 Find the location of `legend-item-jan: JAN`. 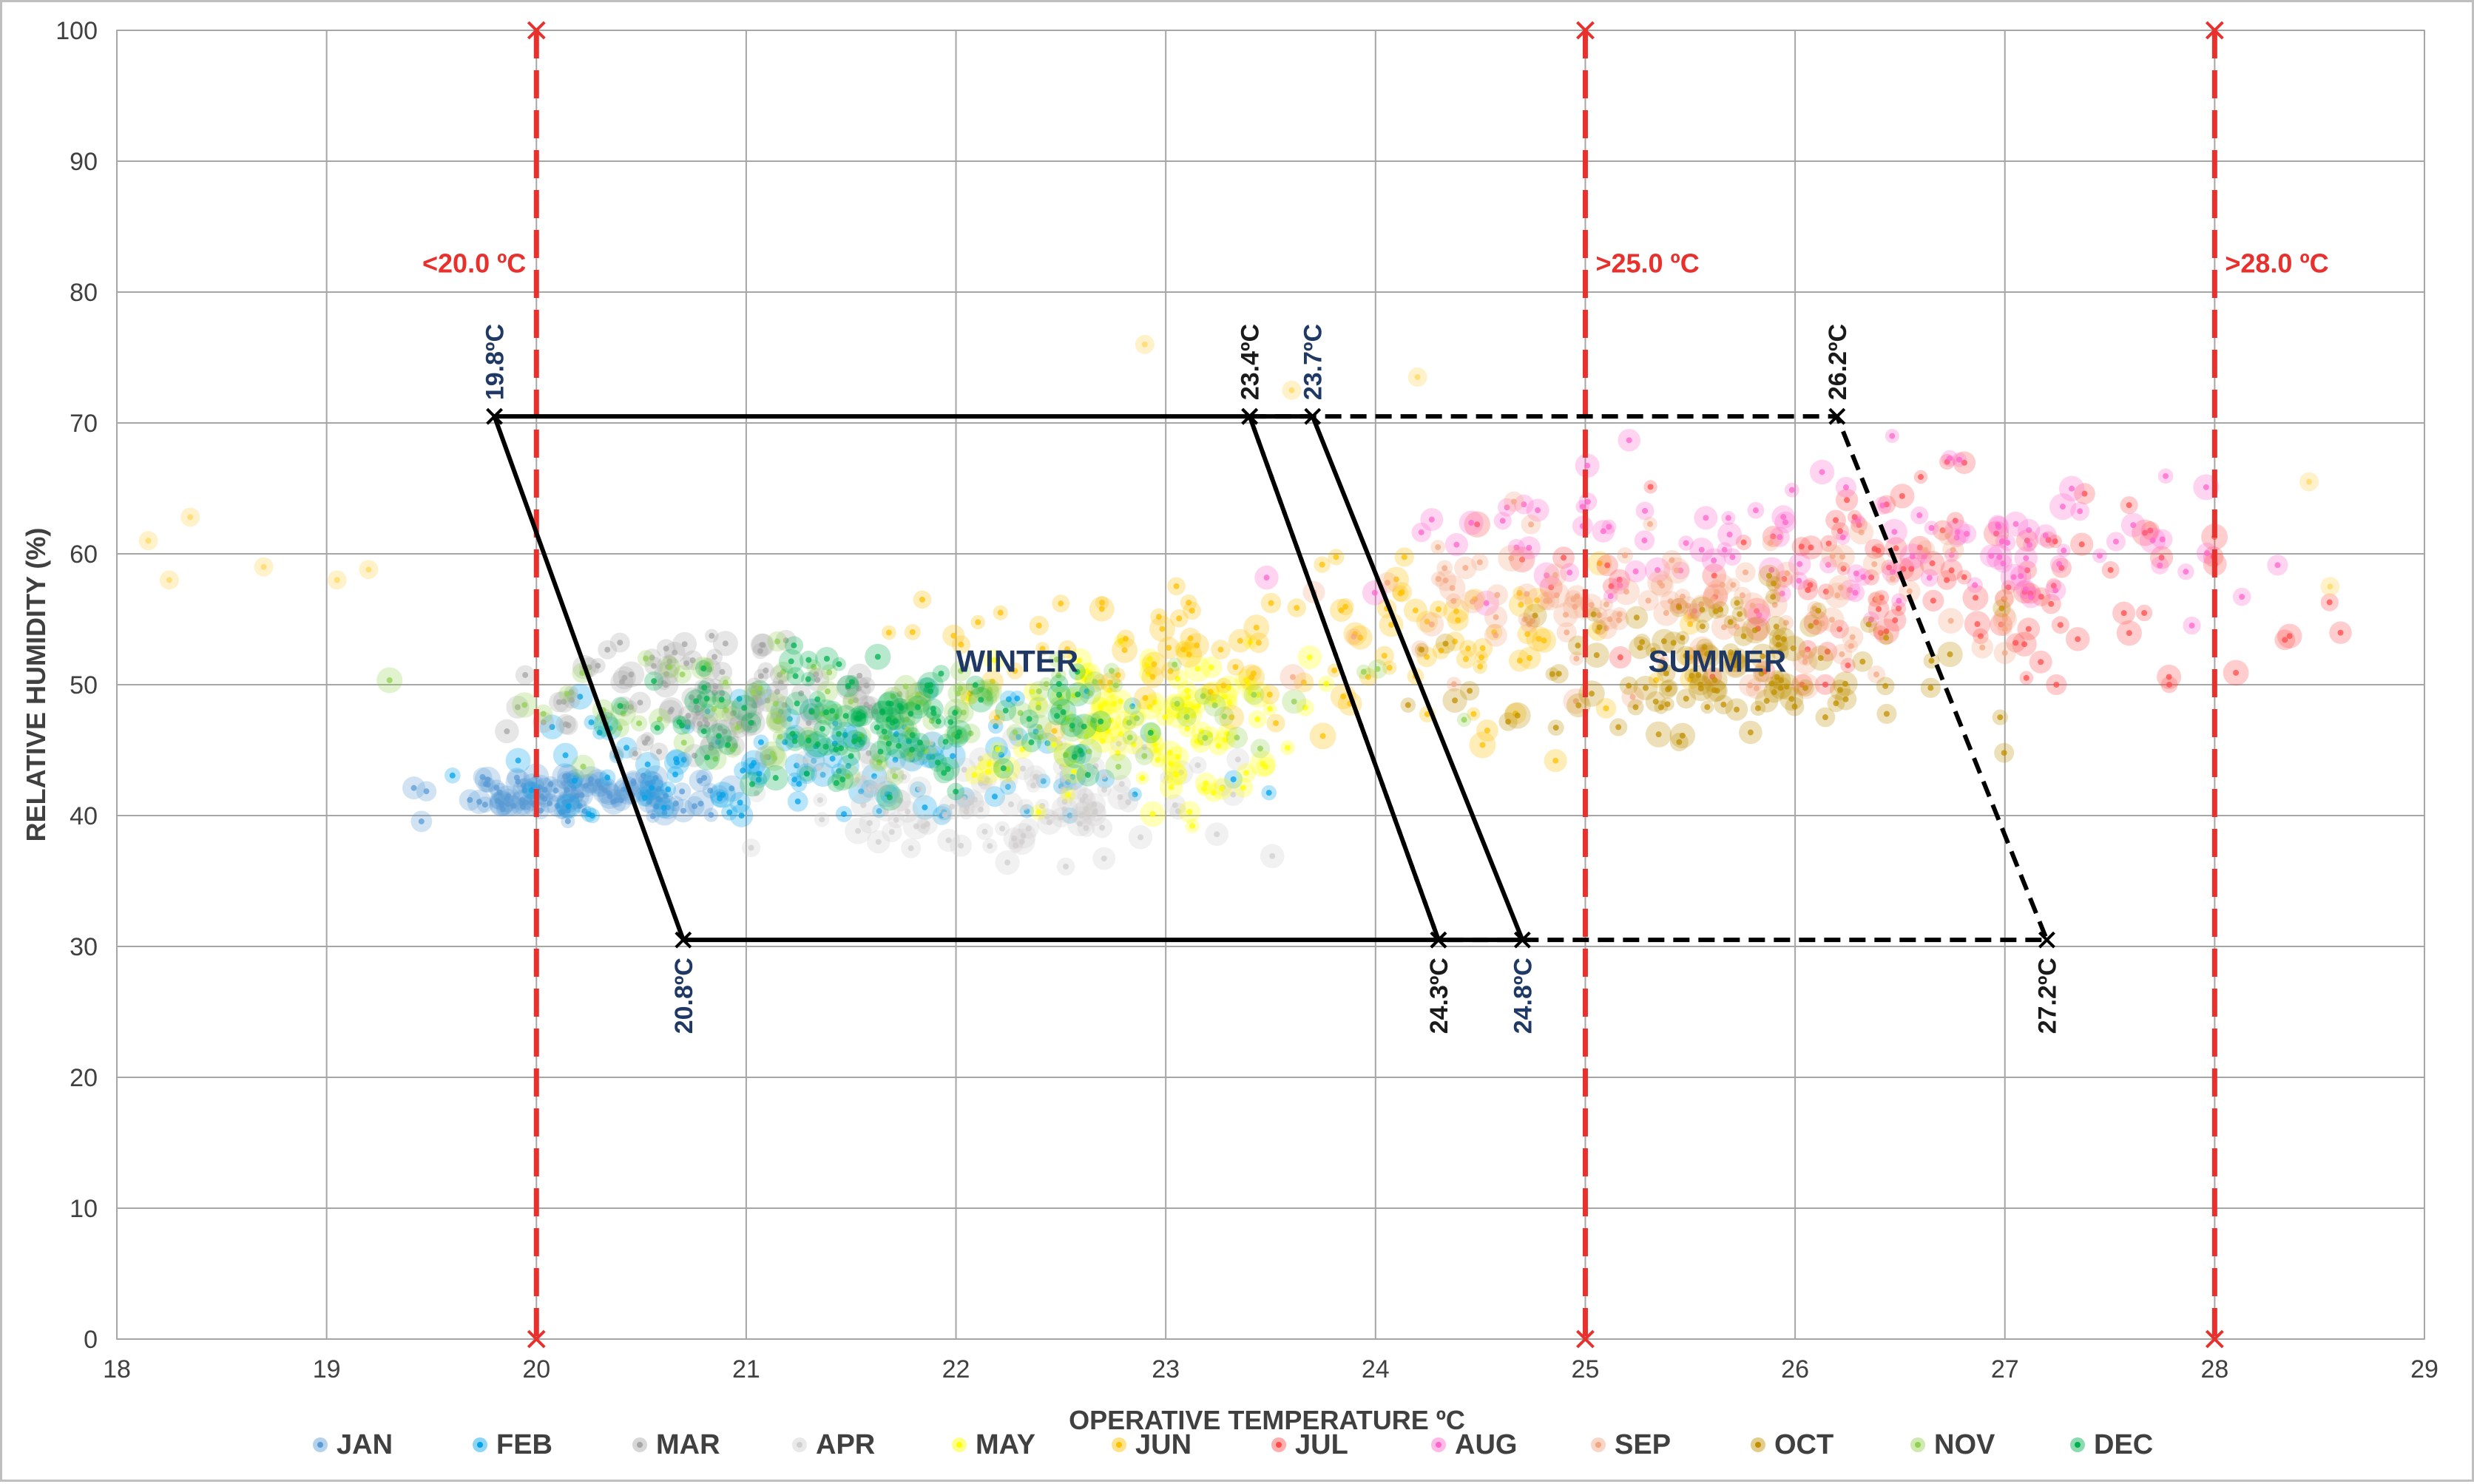

legend-item-jan: JAN is located at coordinates (353, 1444).